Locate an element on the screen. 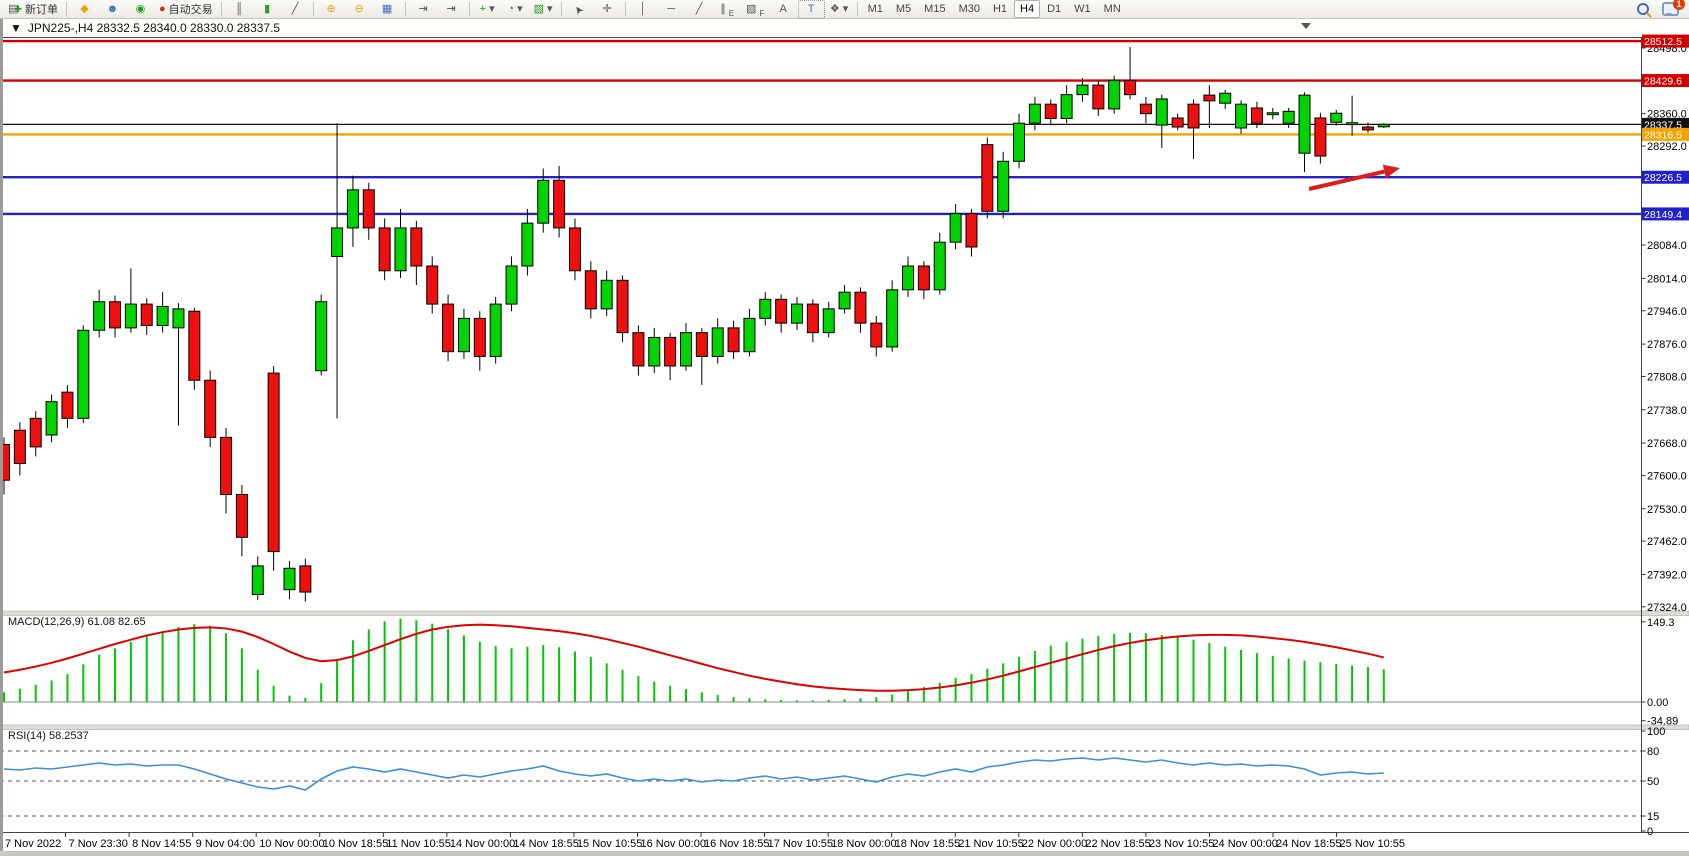  signals-button: ◉ is located at coordinates (140, 9).